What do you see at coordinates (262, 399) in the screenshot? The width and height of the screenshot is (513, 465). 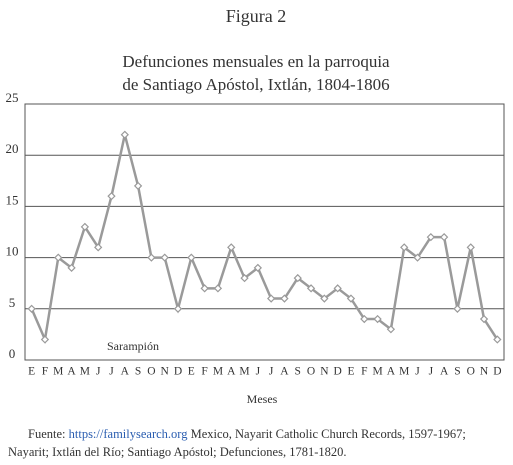 I see `x-axis-label: Meses` at bounding box center [262, 399].